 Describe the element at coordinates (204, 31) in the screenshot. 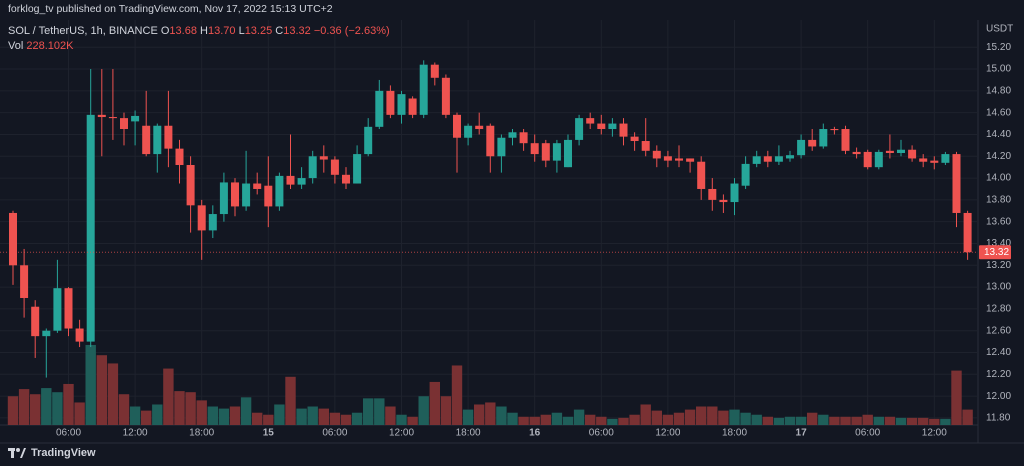

I see `ohlc-key: H` at that location.